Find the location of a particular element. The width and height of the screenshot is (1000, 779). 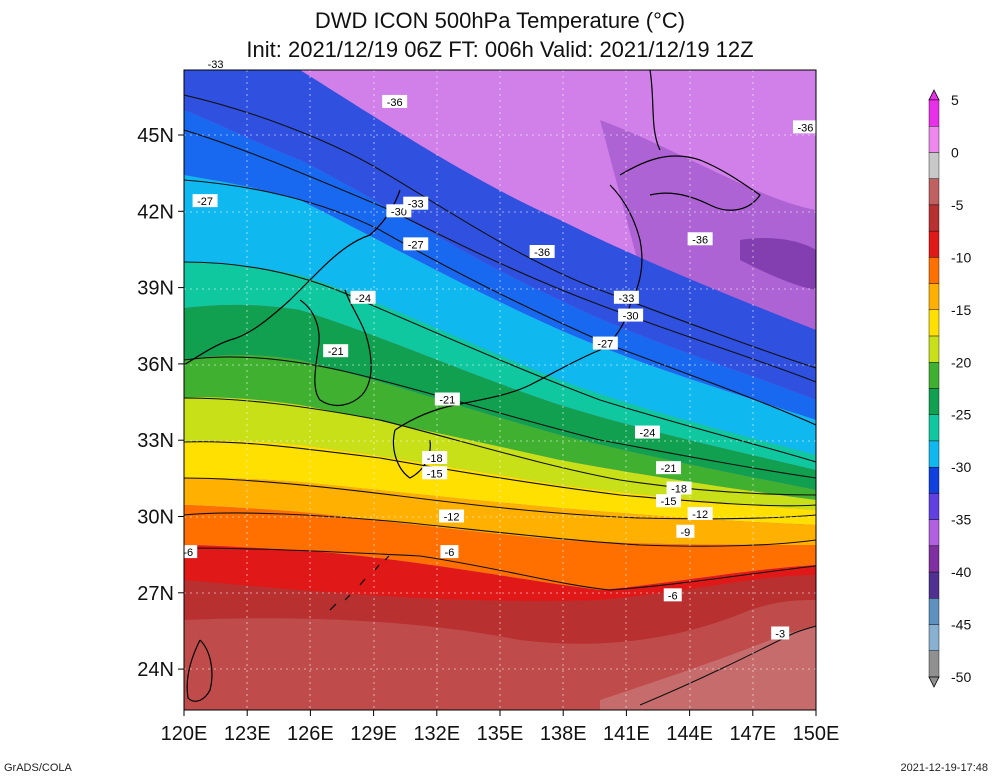

contour-label-text: -3 is located at coordinates (780, 634).